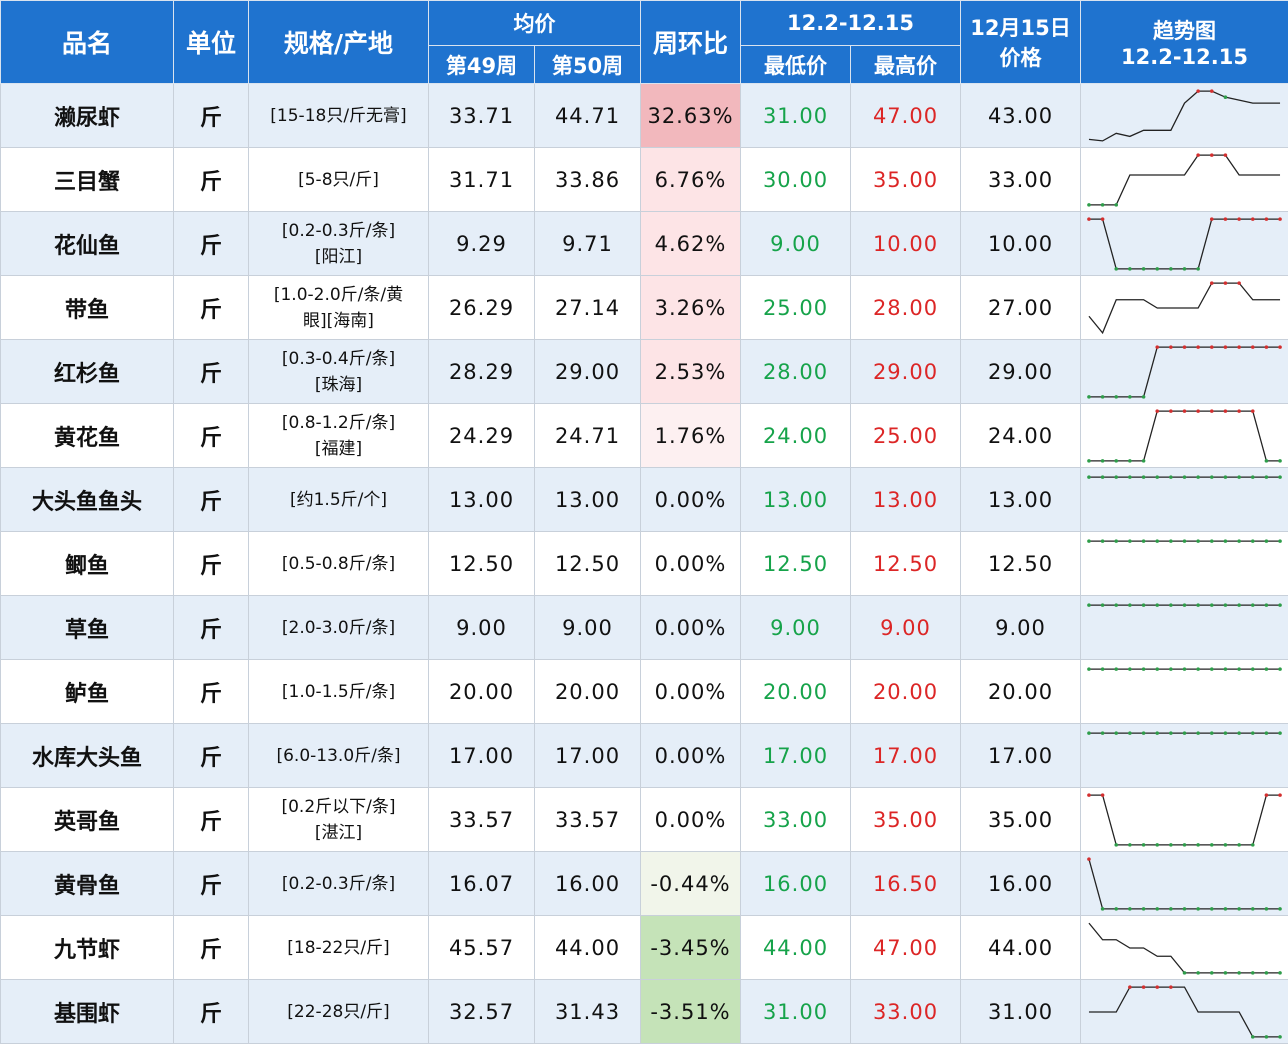 This screenshot has width=1288, height=1051. I want to click on header-unit: 单位, so click(211, 42).